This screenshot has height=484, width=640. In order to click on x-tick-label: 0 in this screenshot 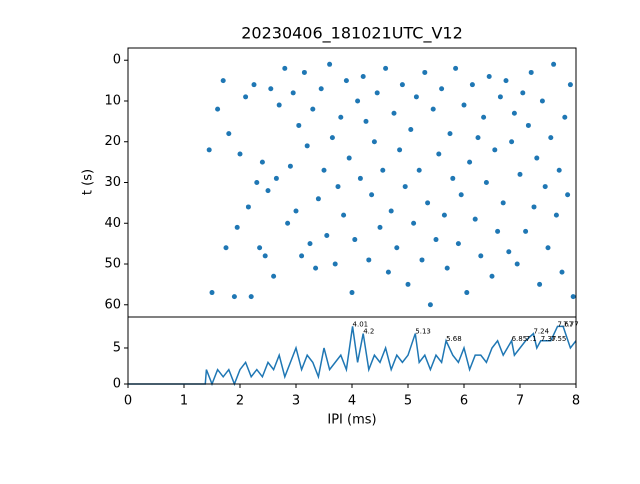, I will do `click(128, 401)`.